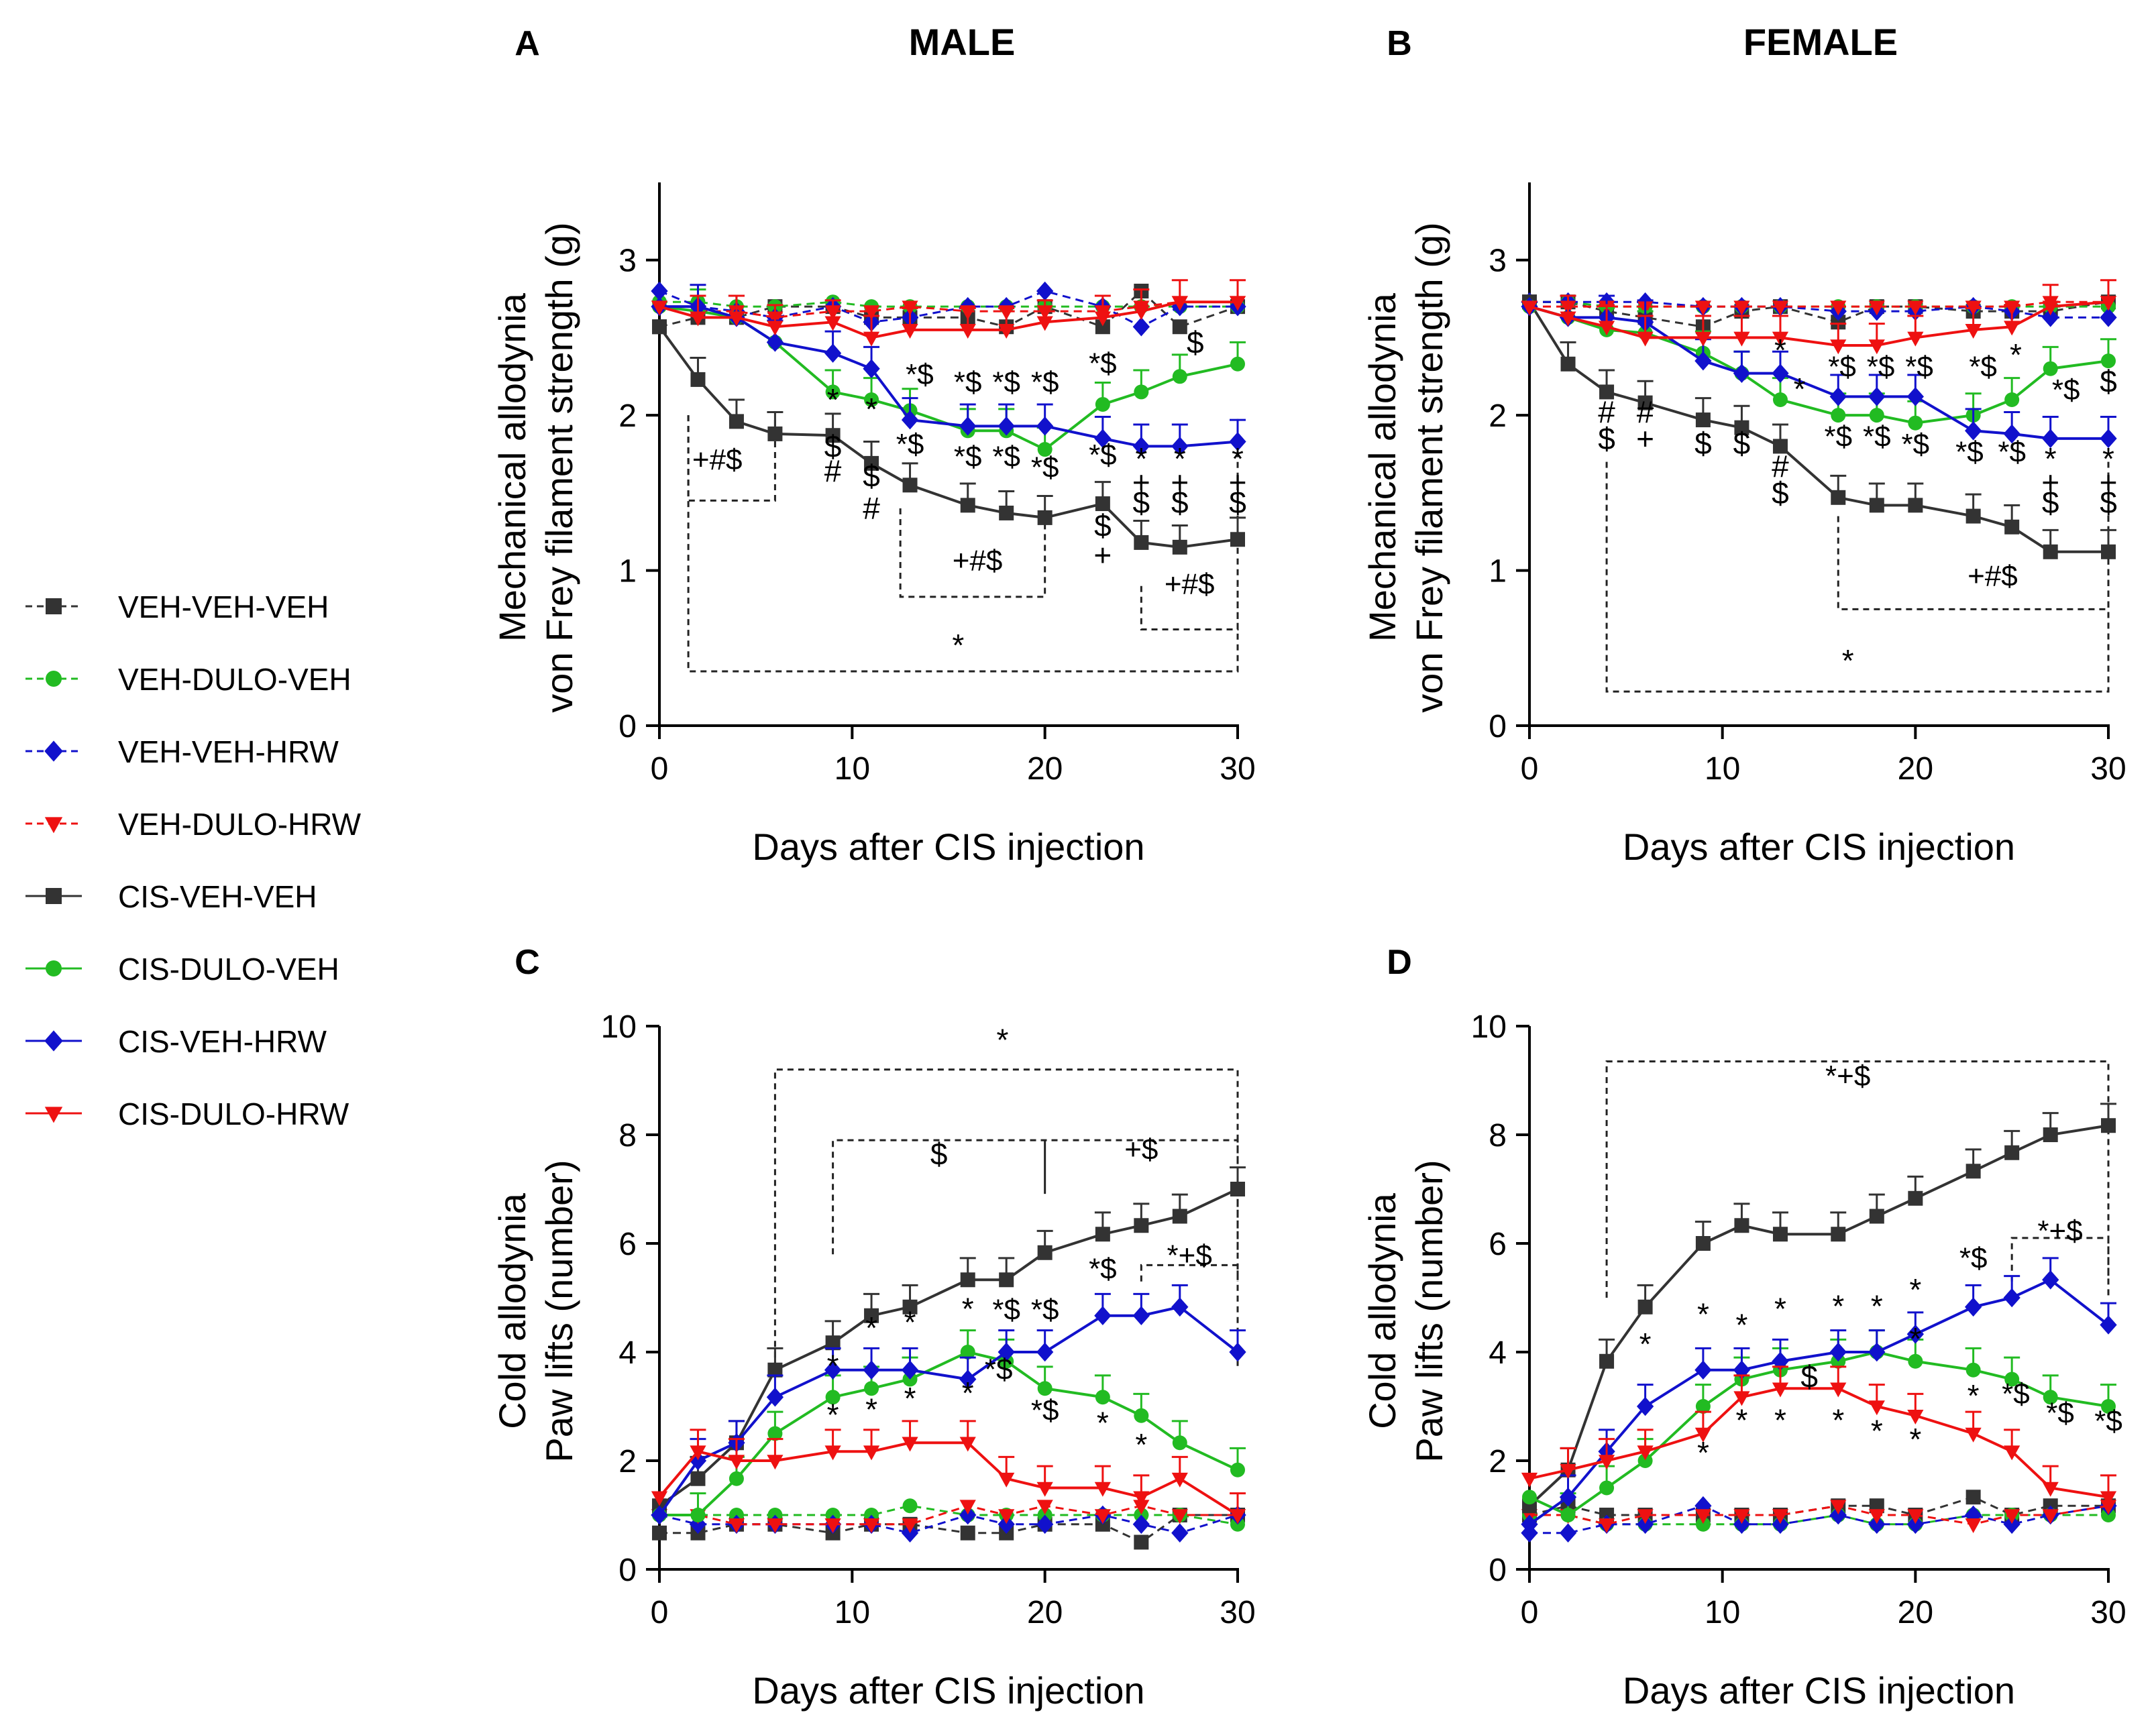  Describe the element at coordinates (1809, 1376) in the screenshot. I see `significance-annotation-d: $` at that location.